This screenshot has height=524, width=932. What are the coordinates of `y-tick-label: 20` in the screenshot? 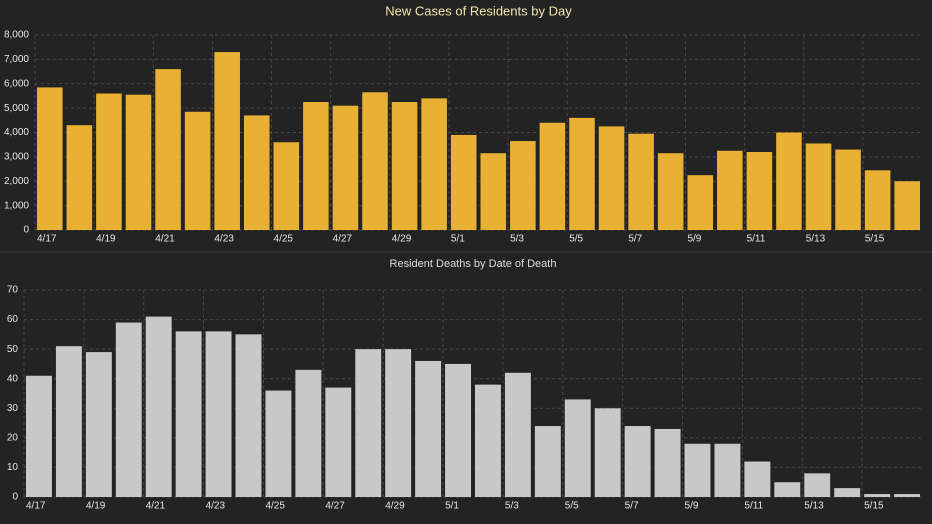 It's located at (13, 437).